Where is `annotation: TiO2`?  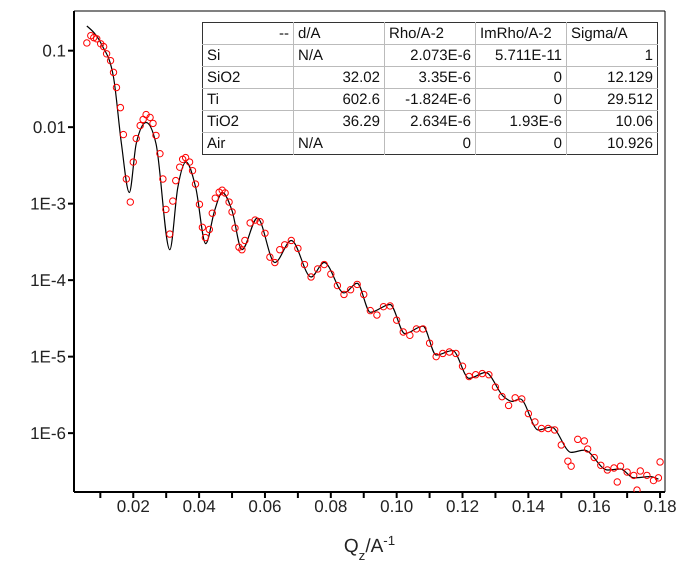 annotation: TiO2 is located at coordinates (248, 121).